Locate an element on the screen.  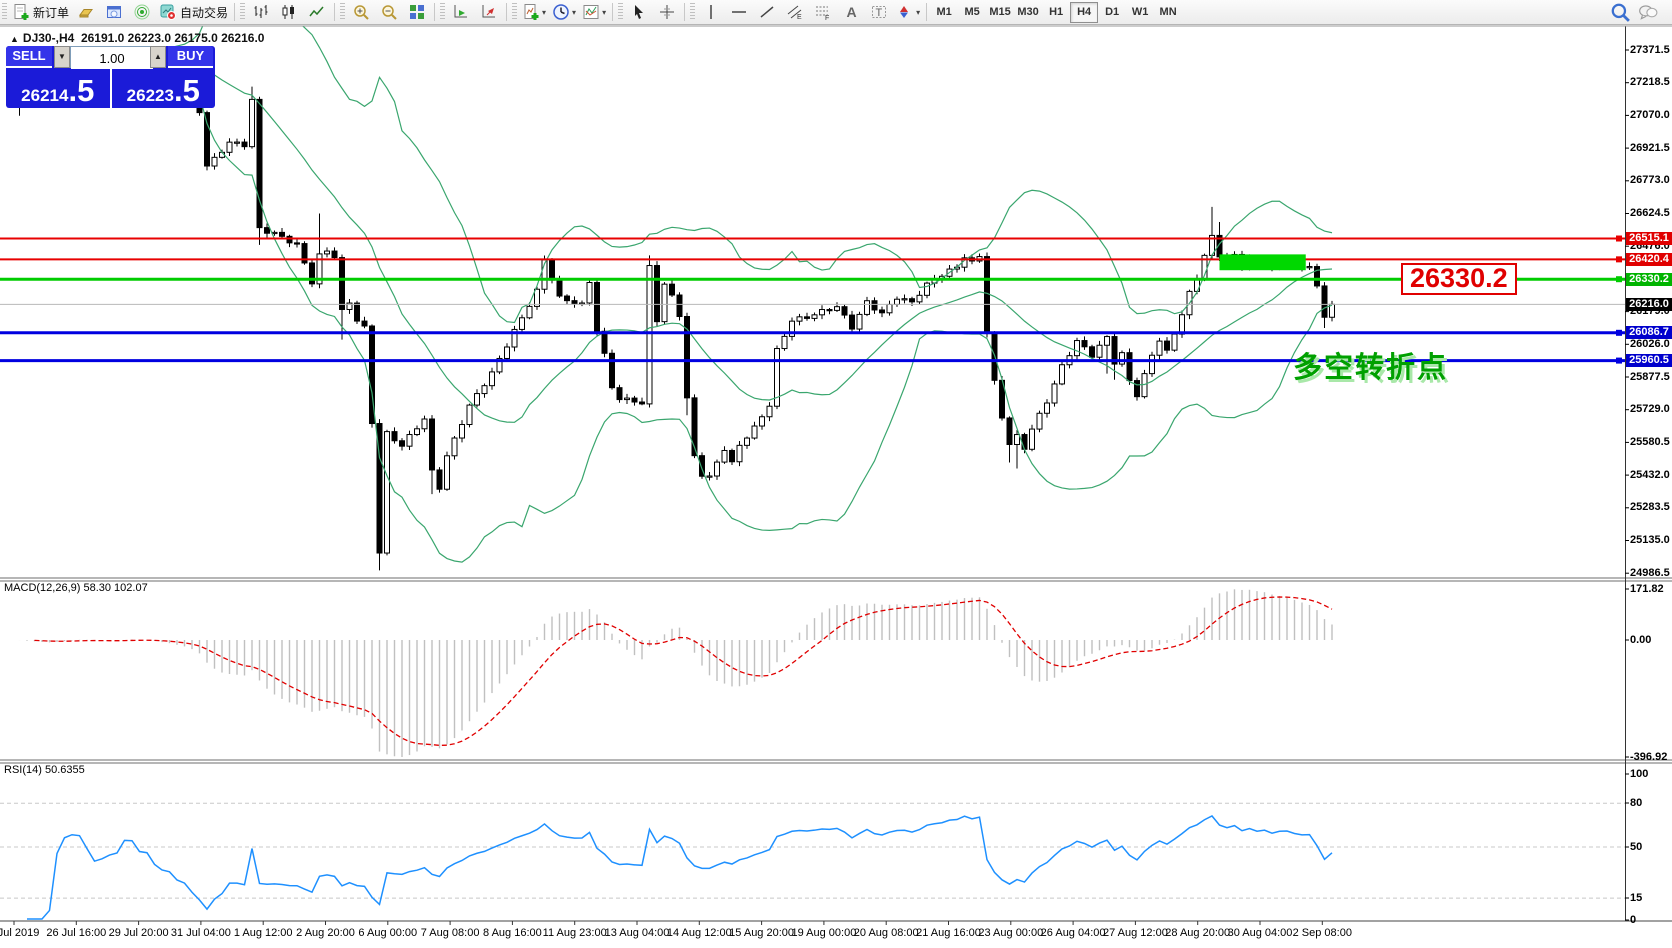
search-button is located at coordinates (1620, 12).